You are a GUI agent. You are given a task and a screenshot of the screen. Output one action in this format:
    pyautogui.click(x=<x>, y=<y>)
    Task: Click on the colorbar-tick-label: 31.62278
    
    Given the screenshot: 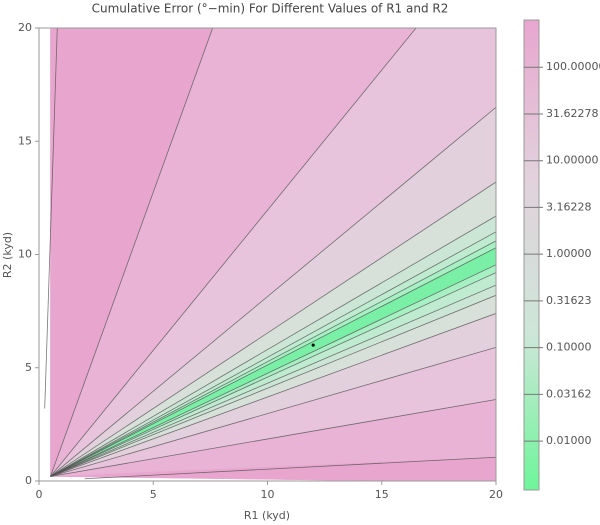 What is the action you would take?
    pyautogui.click(x=572, y=113)
    